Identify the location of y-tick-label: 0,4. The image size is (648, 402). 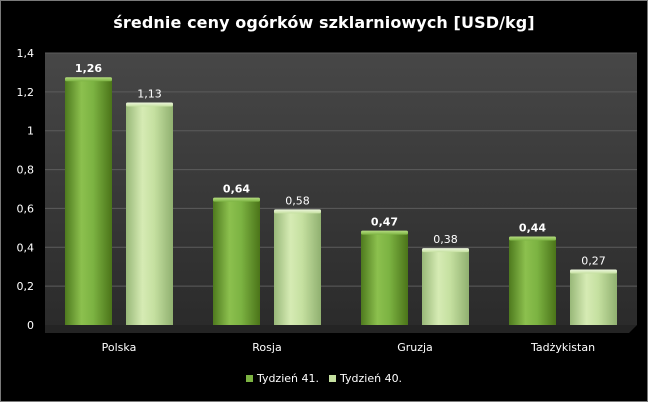
(26, 247).